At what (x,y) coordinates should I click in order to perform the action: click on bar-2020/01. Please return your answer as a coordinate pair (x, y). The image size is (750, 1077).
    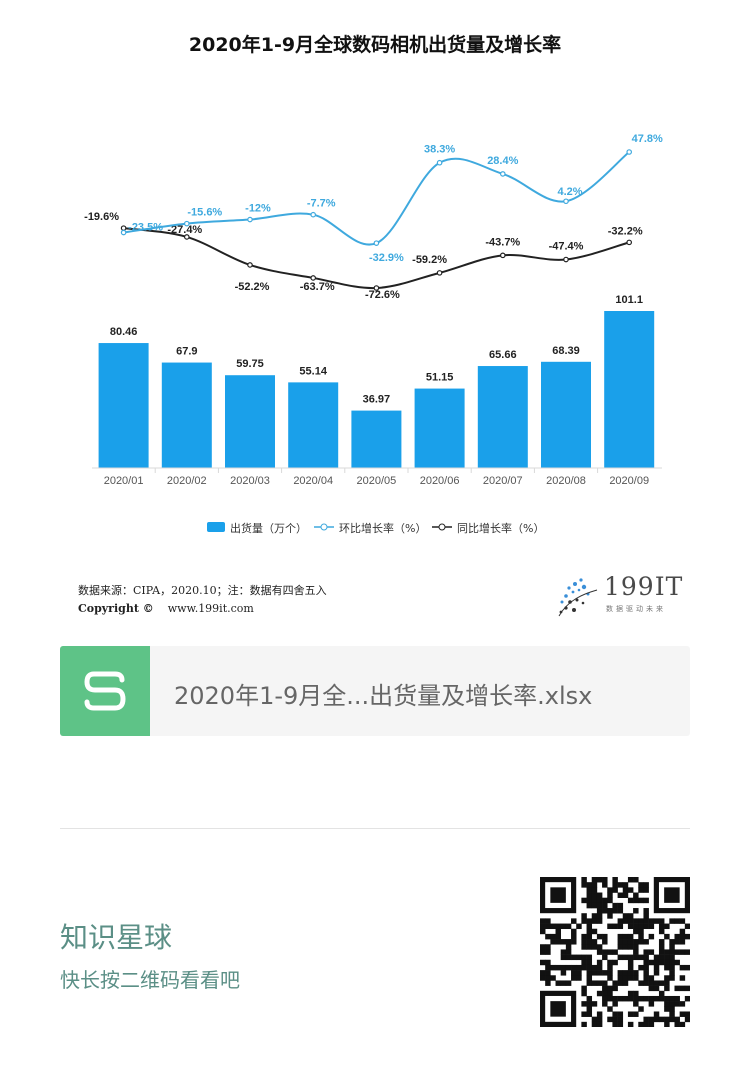
    Looking at the image, I should click on (123, 405).